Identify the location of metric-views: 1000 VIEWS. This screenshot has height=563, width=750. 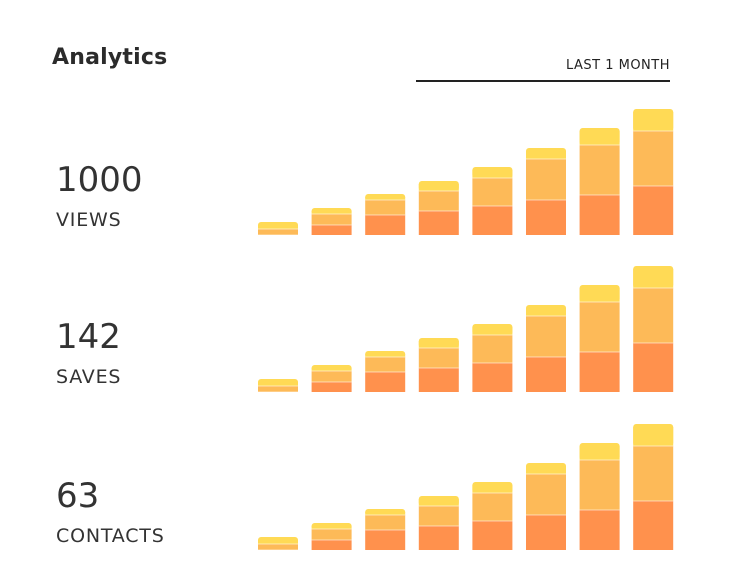
(99, 197).